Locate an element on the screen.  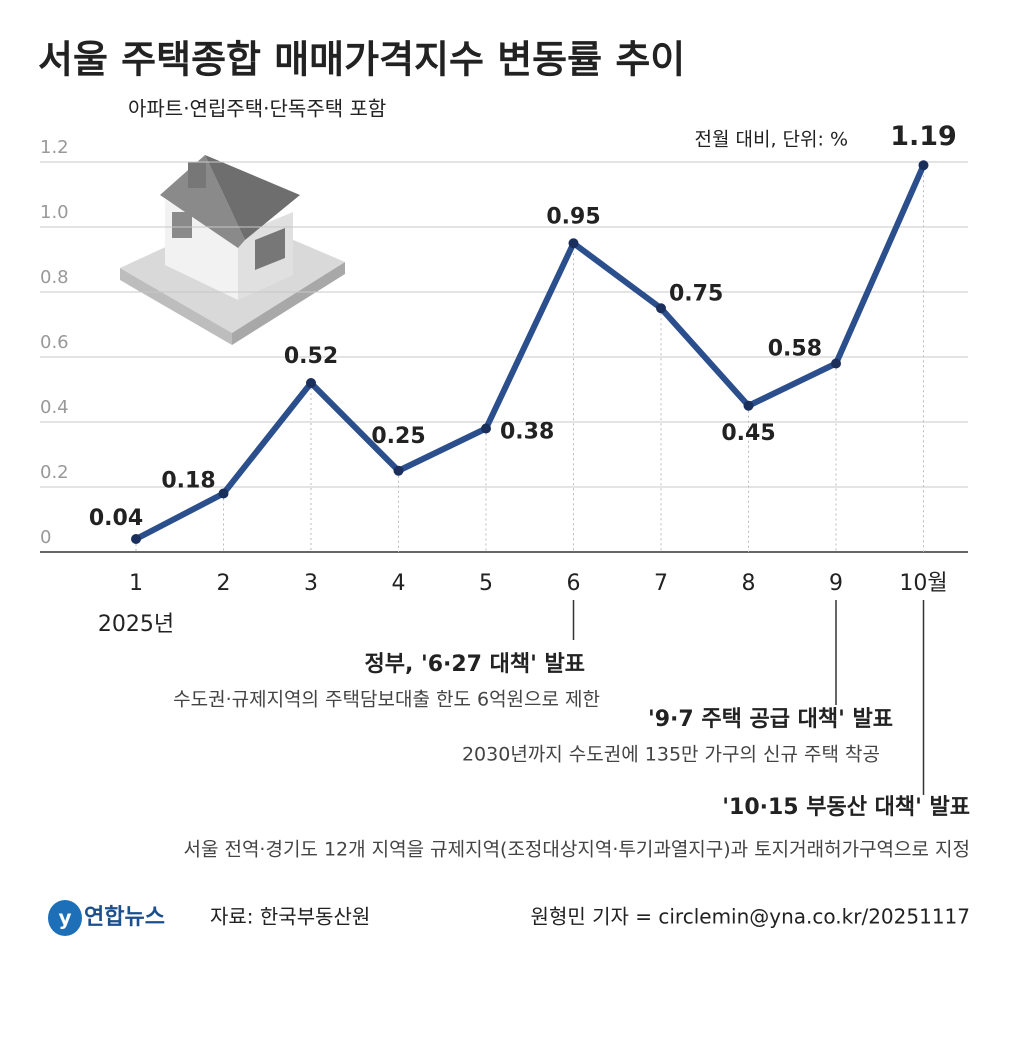
annotation-title: 정부, '6·27 대책' 발표 is located at coordinates (474, 664).